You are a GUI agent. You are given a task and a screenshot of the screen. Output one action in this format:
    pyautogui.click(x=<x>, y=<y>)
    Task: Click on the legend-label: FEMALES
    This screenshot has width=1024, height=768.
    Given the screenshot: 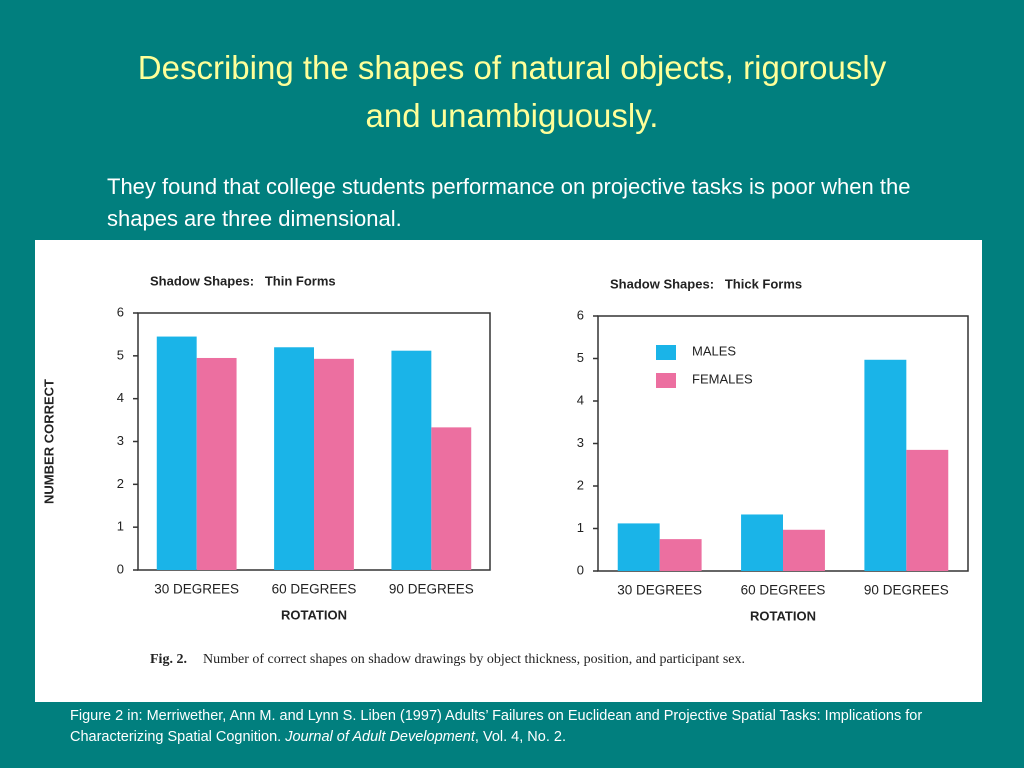 What is the action you would take?
    pyautogui.click(x=722, y=378)
    